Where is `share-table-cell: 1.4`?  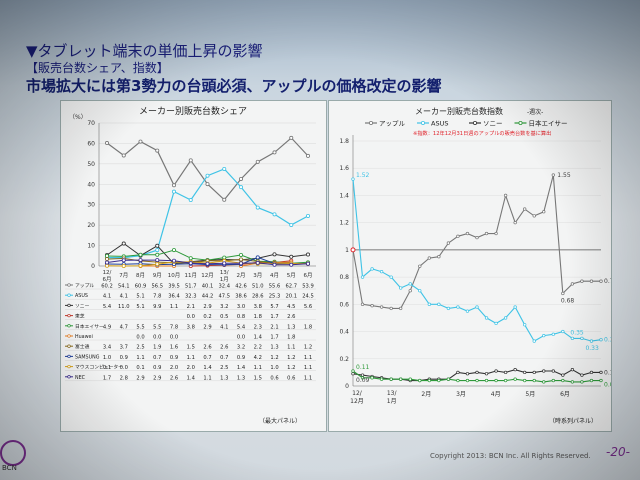 share-table-cell: 1.4 is located at coordinates (207, 368).